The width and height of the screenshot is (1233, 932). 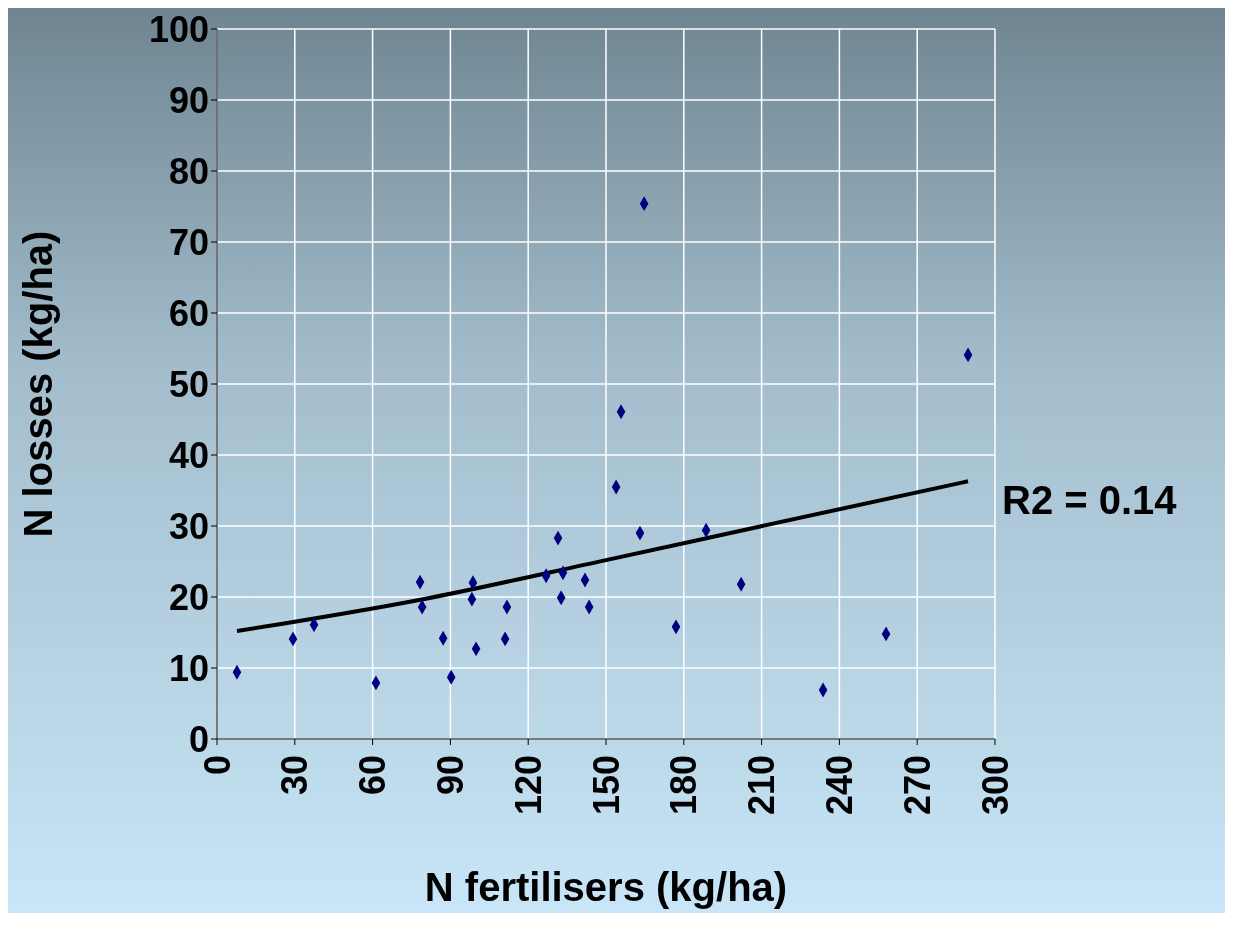 What do you see at coordinates (188, 597) in the screenshot?
I see `y-tick-label: 20` at bounding box center [188, 597].